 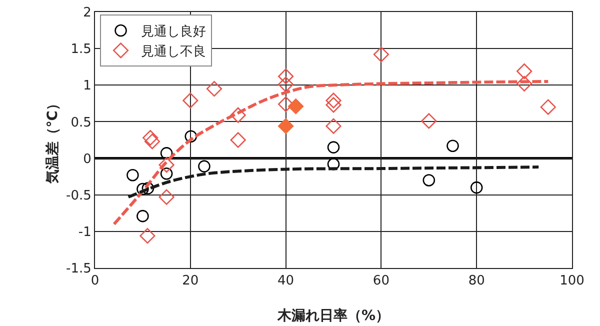 What do you see at coordinates (572, 281) in the screenshot?
I see `x-tick-label: 100` at bounding box center [572, 281].